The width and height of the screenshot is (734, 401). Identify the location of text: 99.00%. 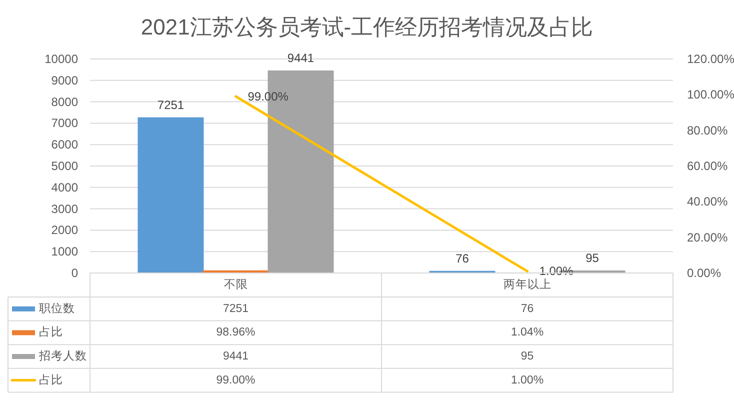
(268, 96).